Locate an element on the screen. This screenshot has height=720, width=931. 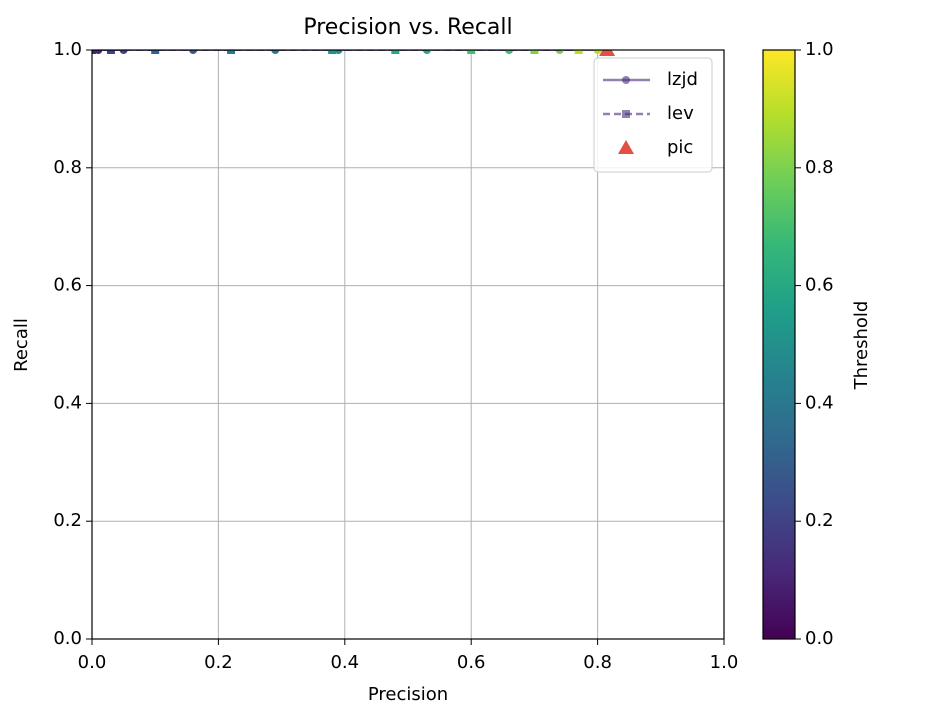
y-tick-label: 0.2 is located at coordinates (67, 520).